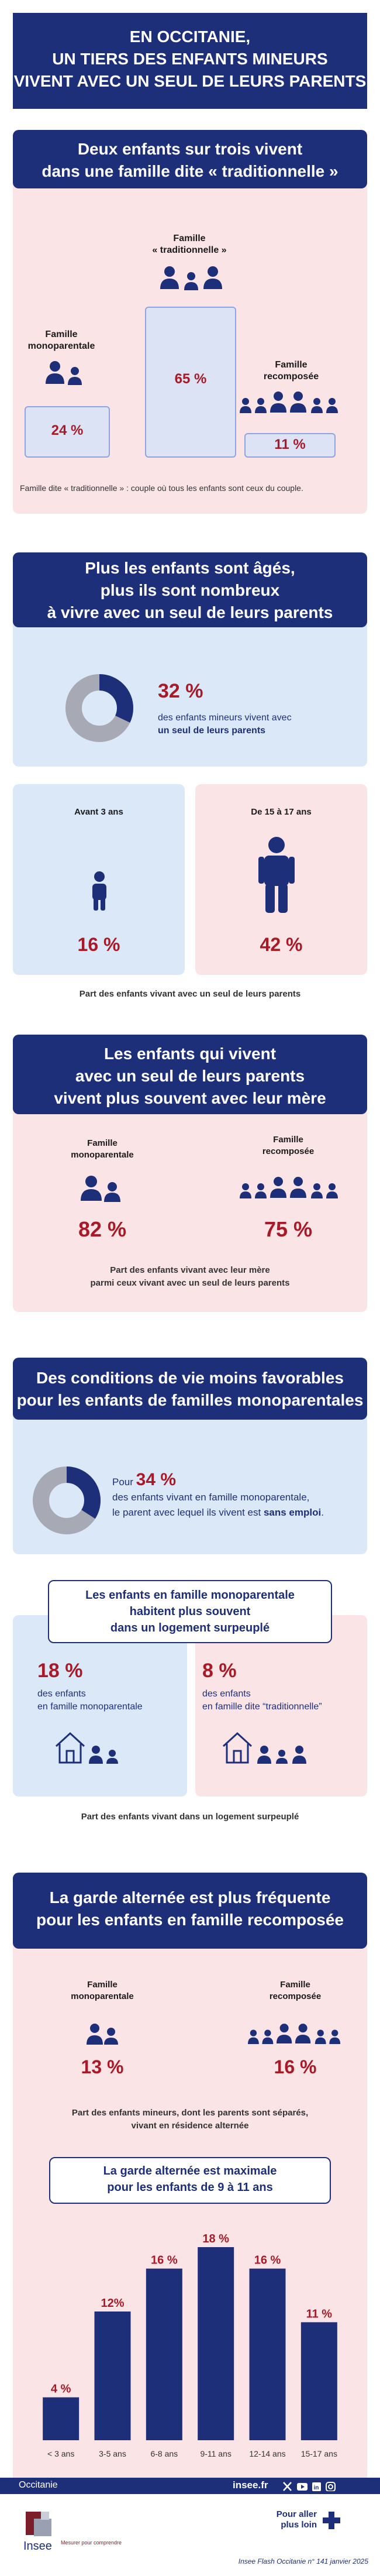  Describe the element at coordinates (190, 1378) in the screenshot. I see `section4-header-line1: Des conditions de vie moins favorables` at that location.